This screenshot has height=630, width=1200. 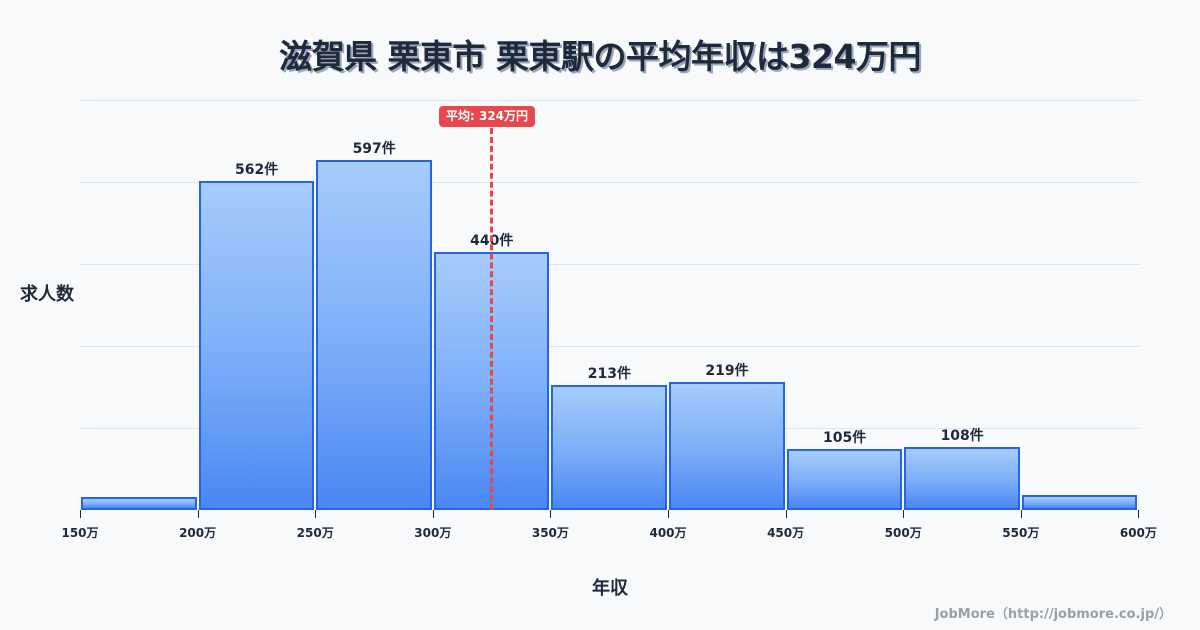 What do you see at coordinates (433, 533) in the screenshot?
I see `x-tick-label: 300万` at bounding box center [433, 533].